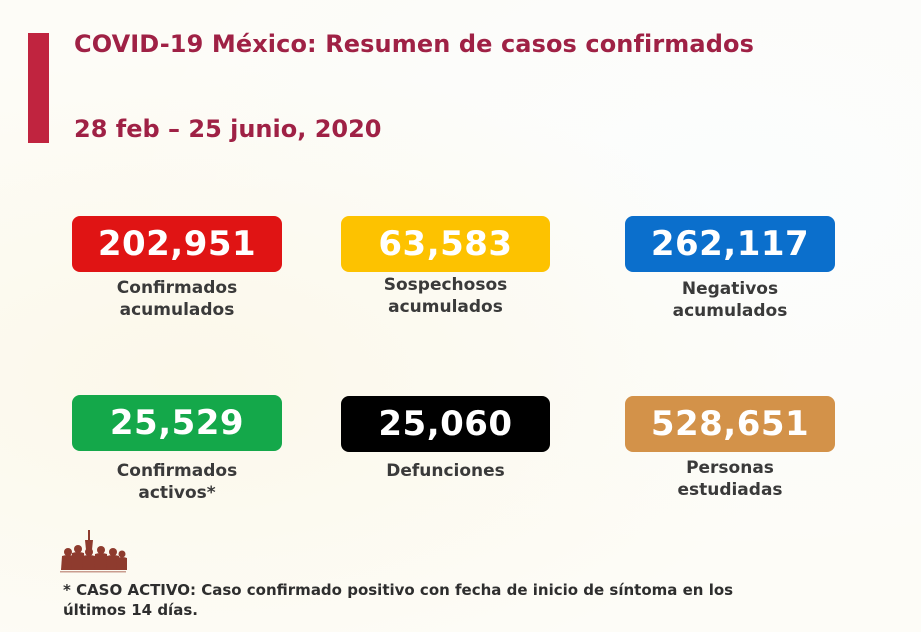  I want to click on stat-value-box: 528,651, so click(730, 424).